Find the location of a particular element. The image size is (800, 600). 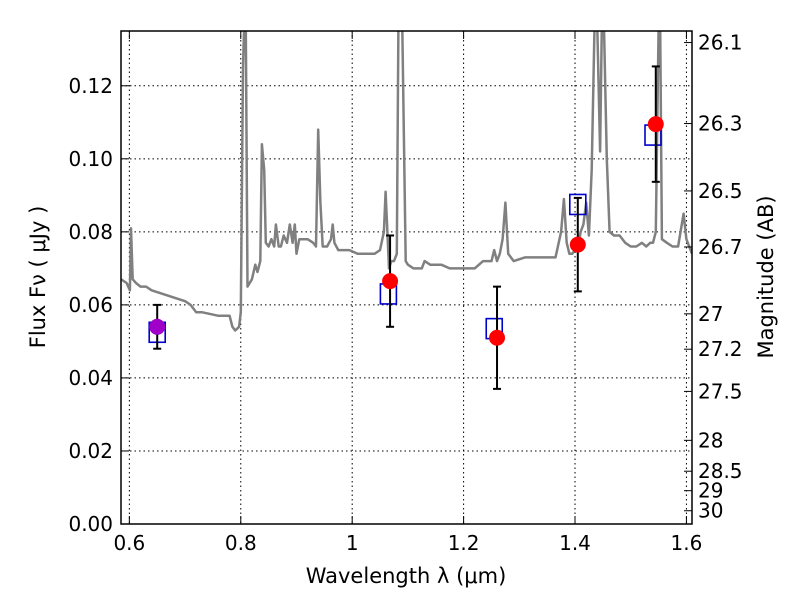

x-tick-label-2: 1 is located at coordinates (352, 543).